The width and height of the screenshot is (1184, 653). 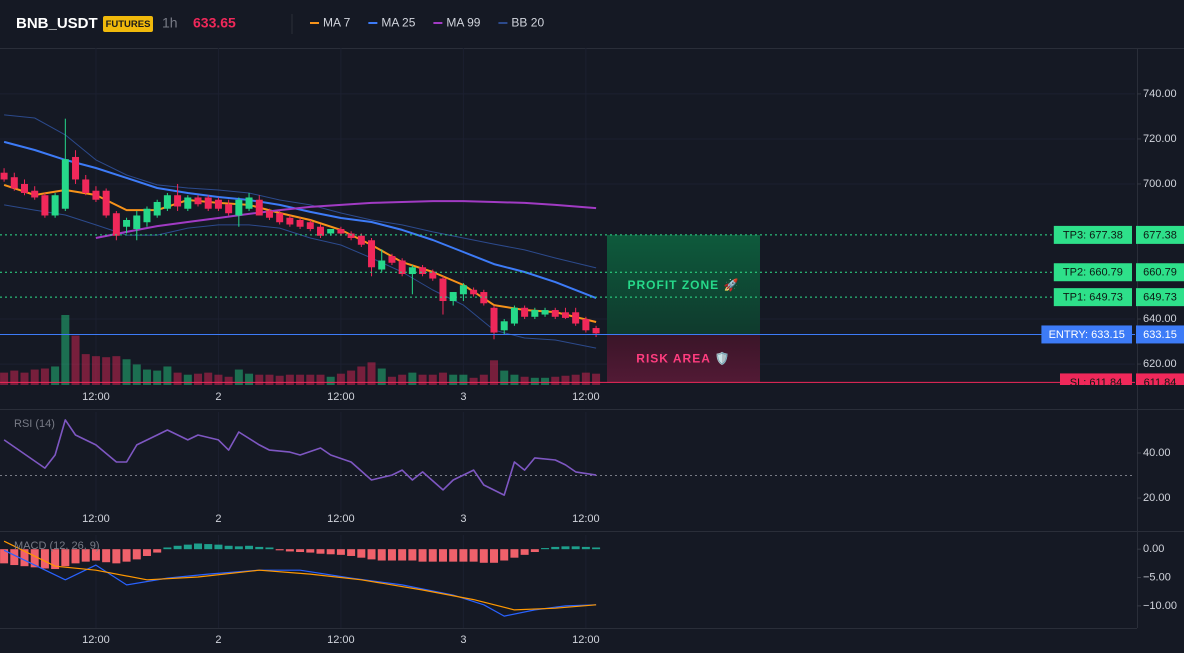 What do you see at coordinates (1160, 319) in the screenshot?
I see `y-tick-label: 640.00` at bounding box center [1160, 319].